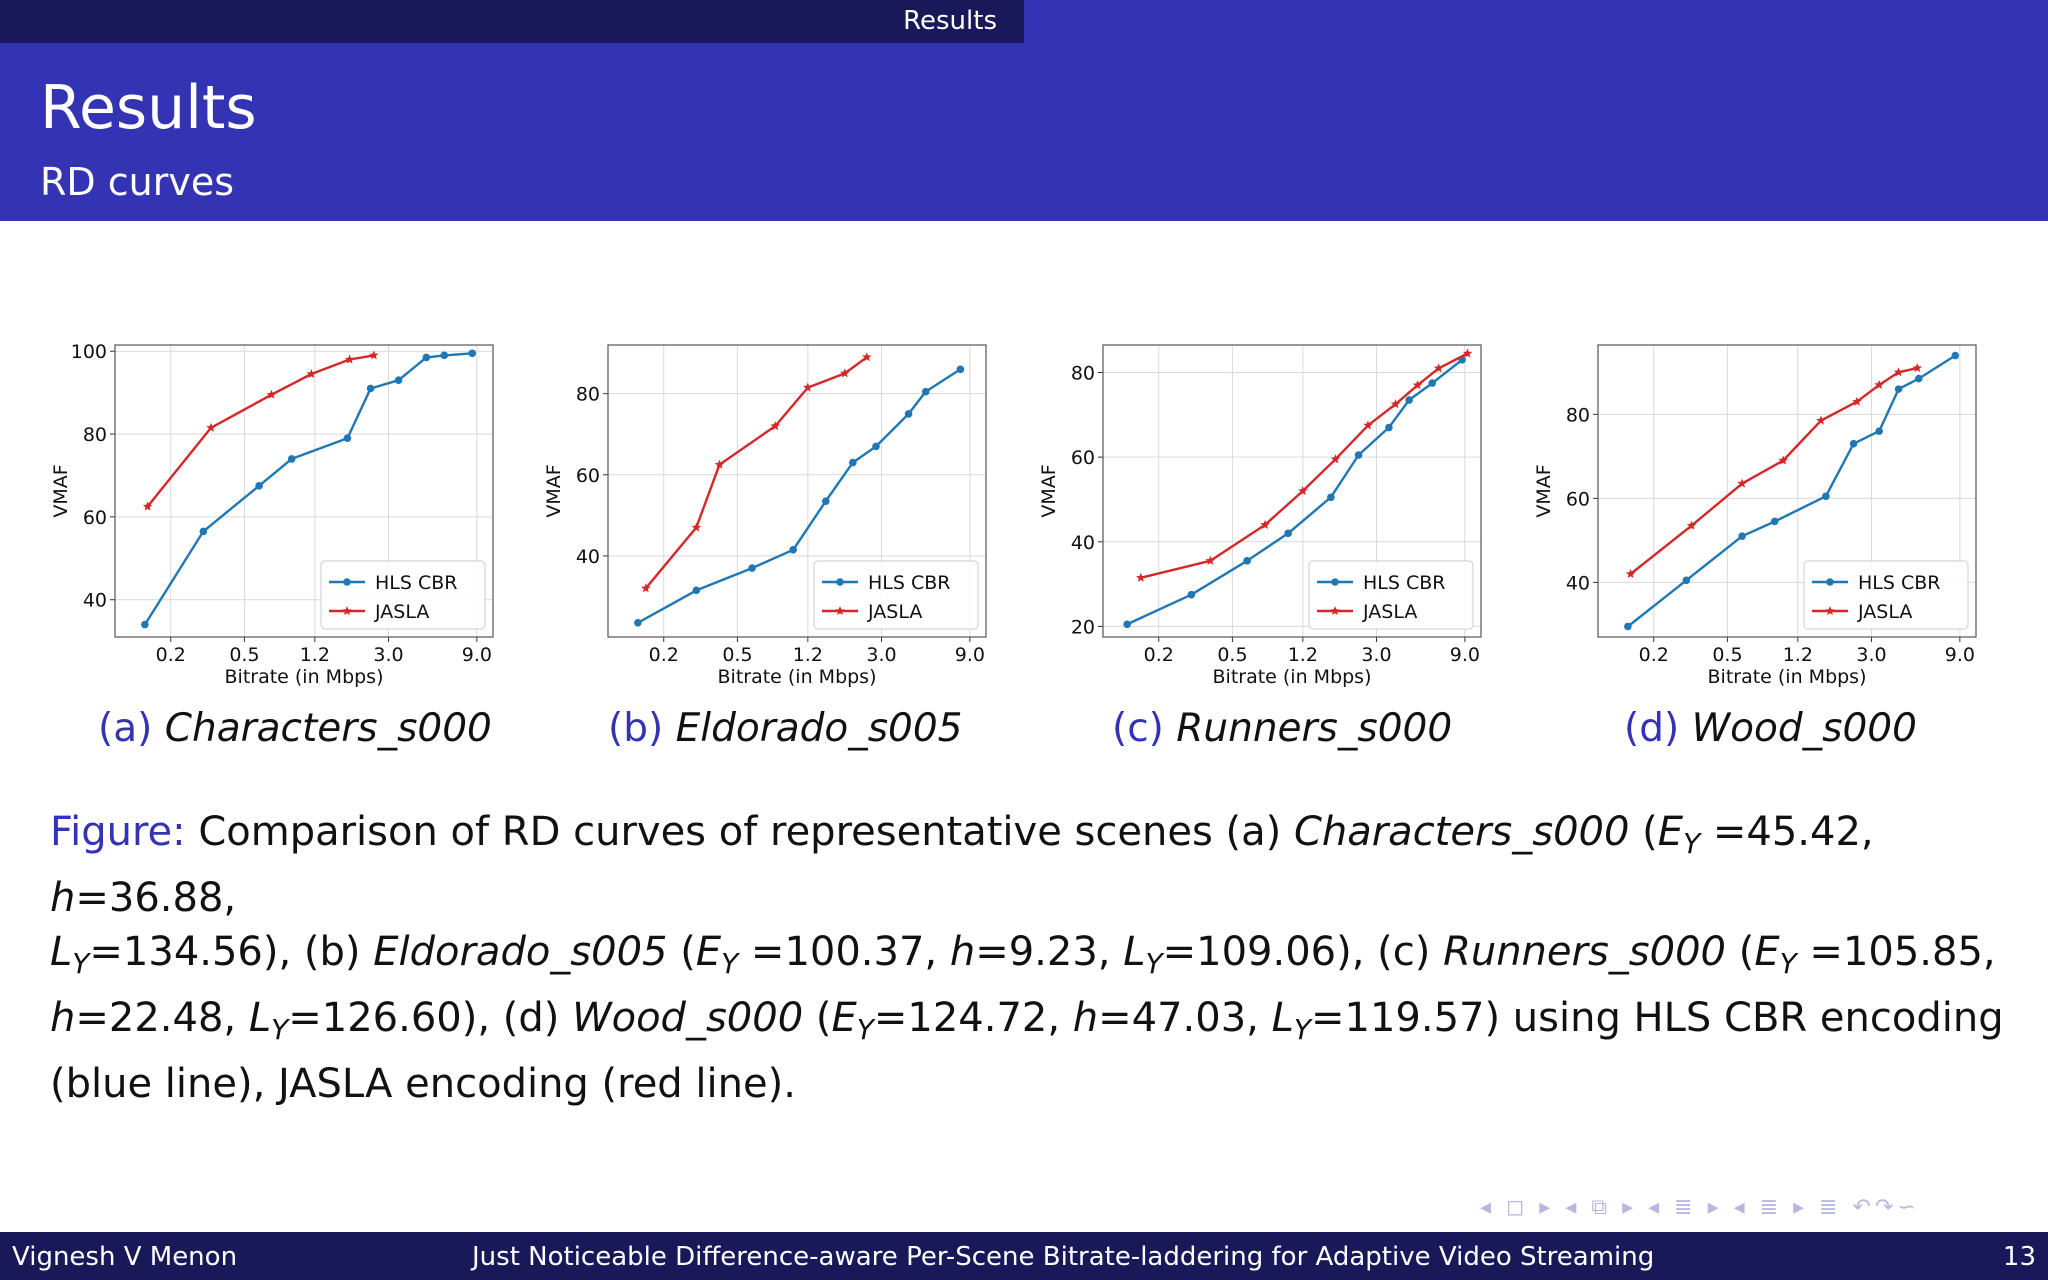 The height and width of the screenshot is (1280, 2048). I want to click on footer-page-number: 13, so click(2019, 1257).